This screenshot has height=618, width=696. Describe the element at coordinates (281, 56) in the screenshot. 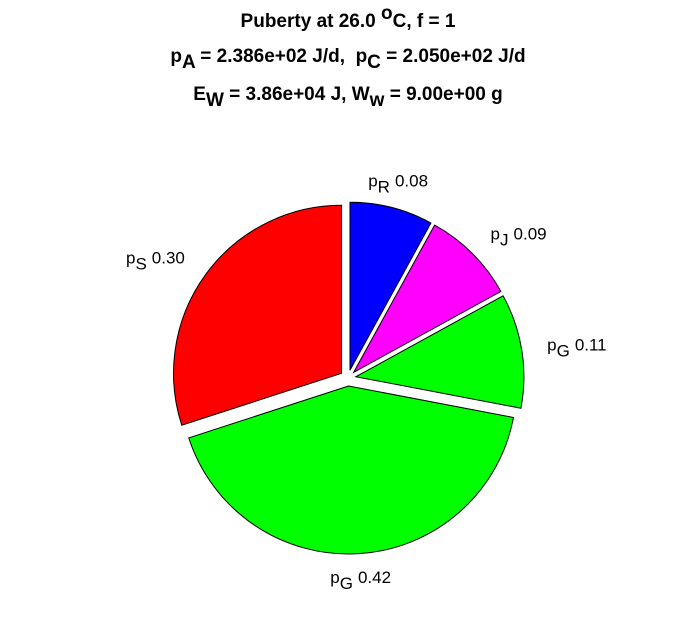

I see `title-part: = 2.386e+02 J/d, p` at that location.